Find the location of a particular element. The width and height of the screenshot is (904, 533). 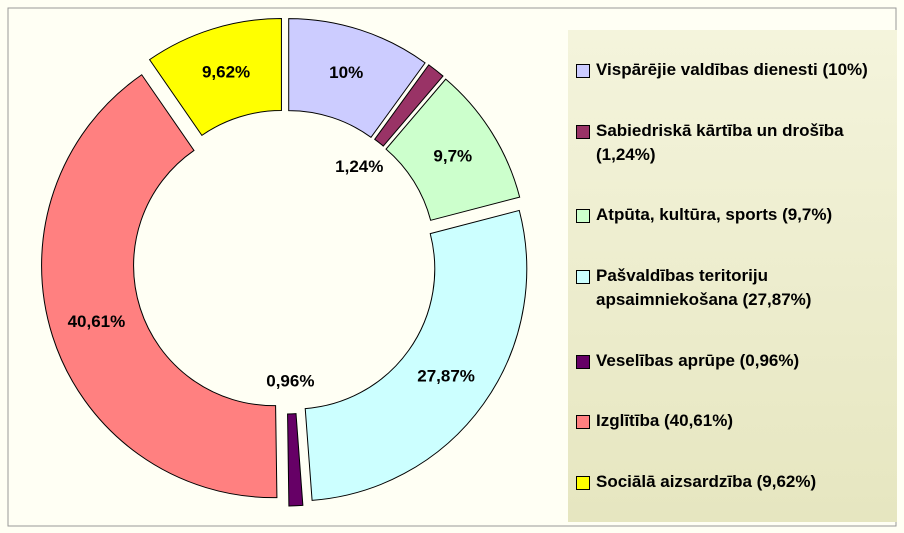

legend-item: Vispārējie valdības dienesti (10%) is located at coordinates (733, 70).